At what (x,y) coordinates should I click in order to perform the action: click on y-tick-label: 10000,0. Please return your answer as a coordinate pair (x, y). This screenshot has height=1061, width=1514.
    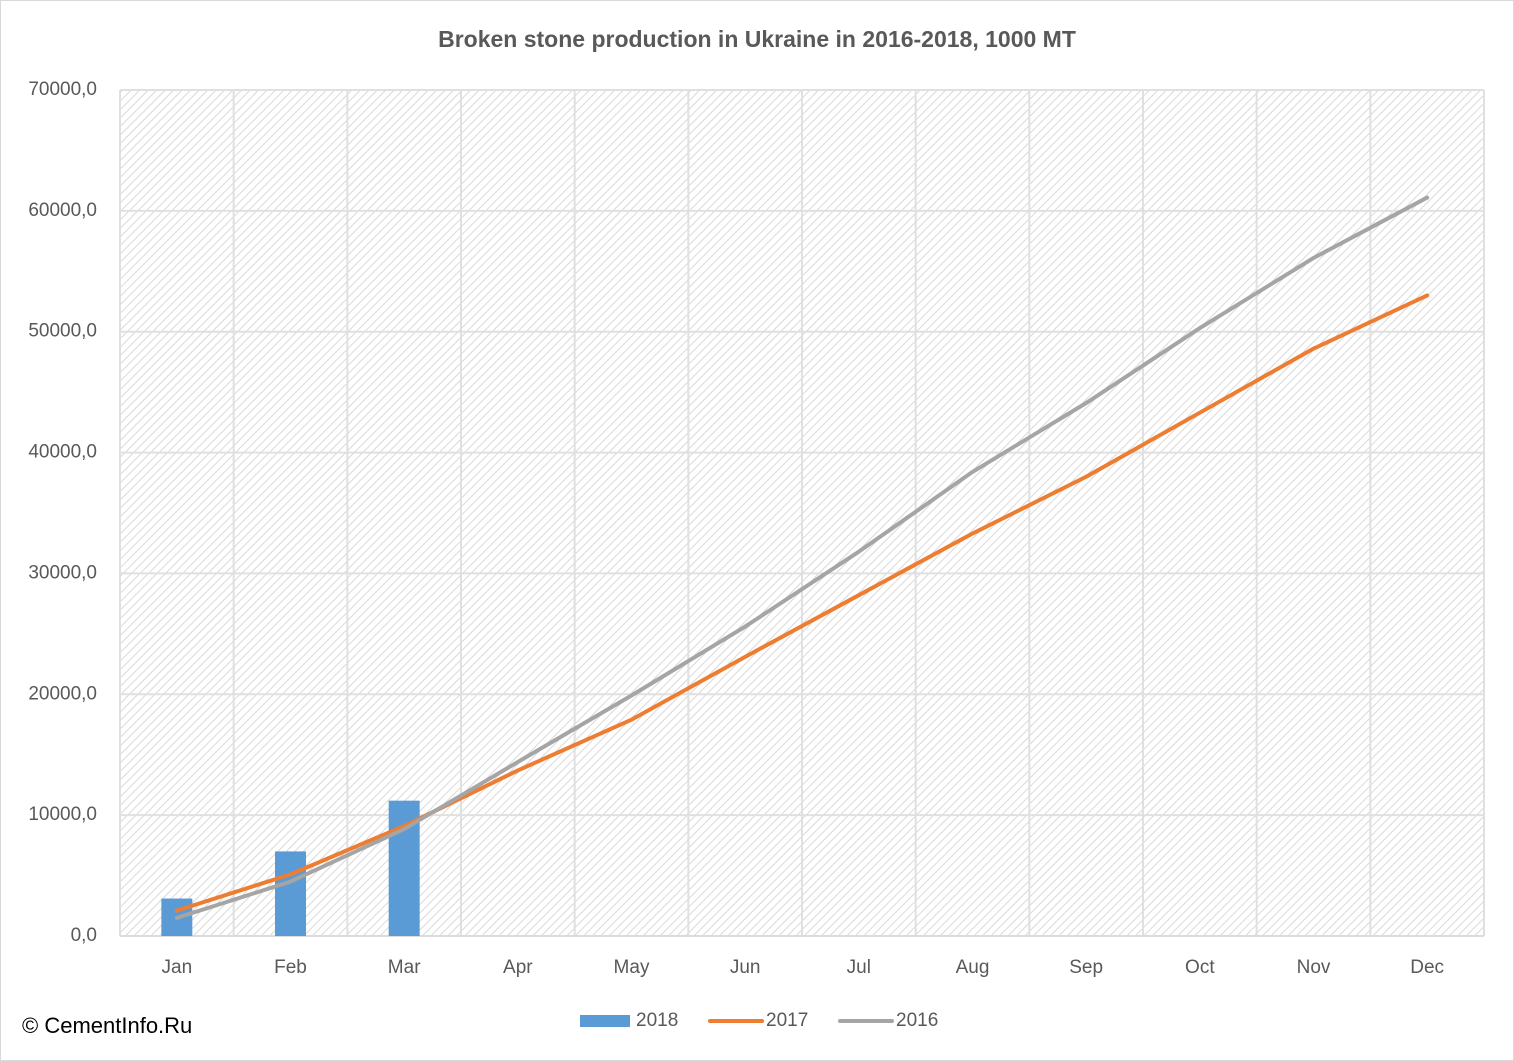
    Looking at the image, I should click on (62, 814).